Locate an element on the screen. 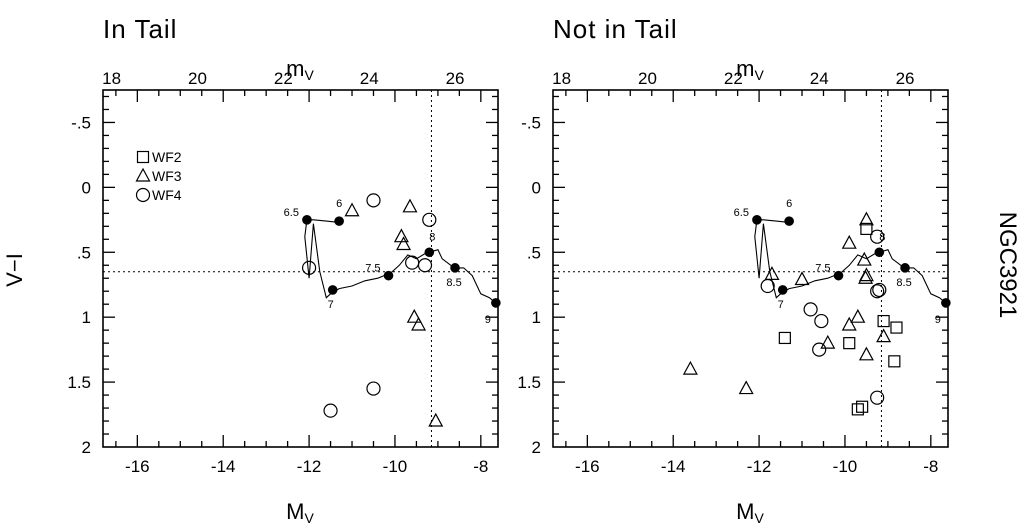 Image resolution: width=1030 pixels, height=527 pixels. y-tick-label: .5 is located at coordinates (534, 252).